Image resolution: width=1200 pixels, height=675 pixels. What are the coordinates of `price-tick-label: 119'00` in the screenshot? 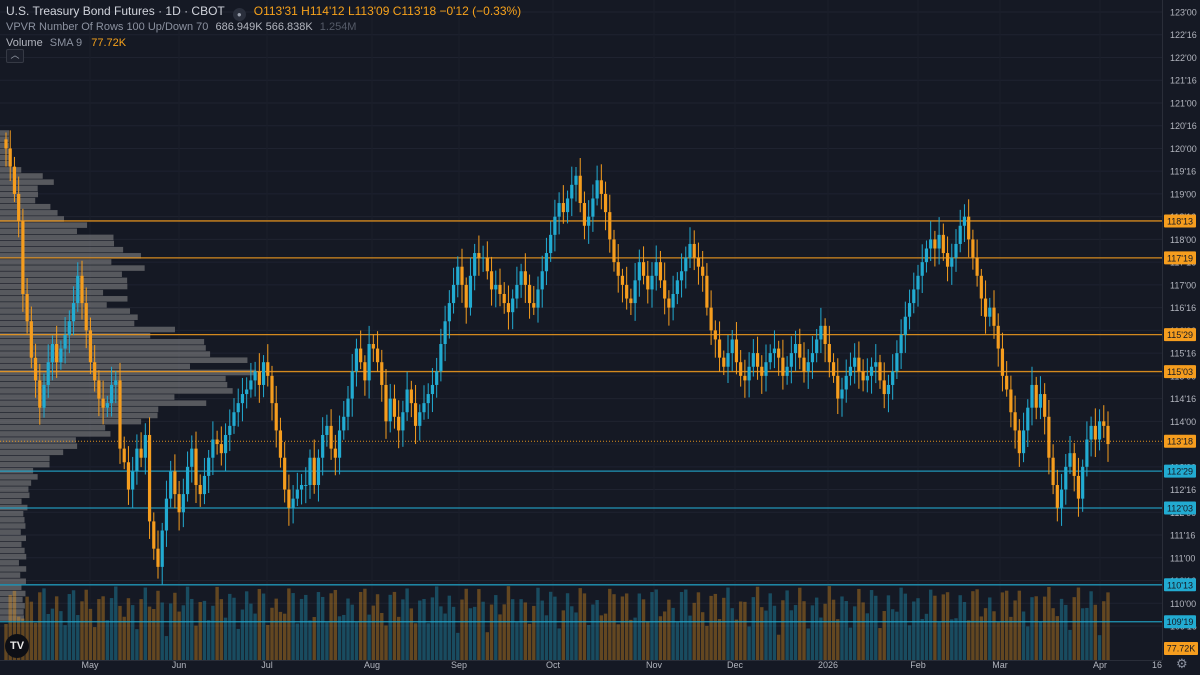 It's located at (1183, 194).